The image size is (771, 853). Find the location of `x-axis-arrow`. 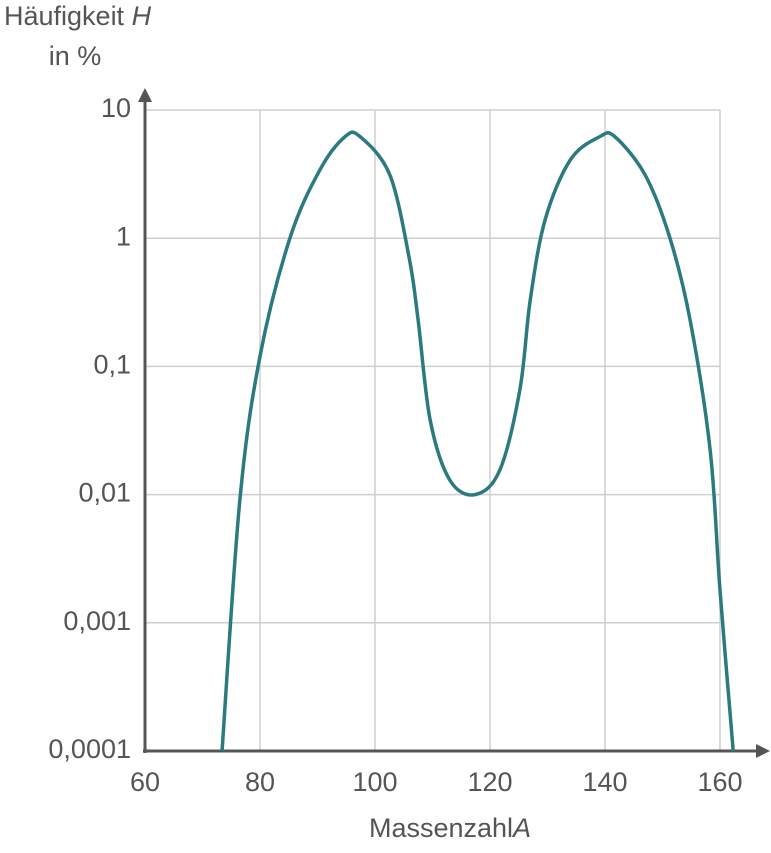

x-axis-arrow is located at coordinates (763, 751).